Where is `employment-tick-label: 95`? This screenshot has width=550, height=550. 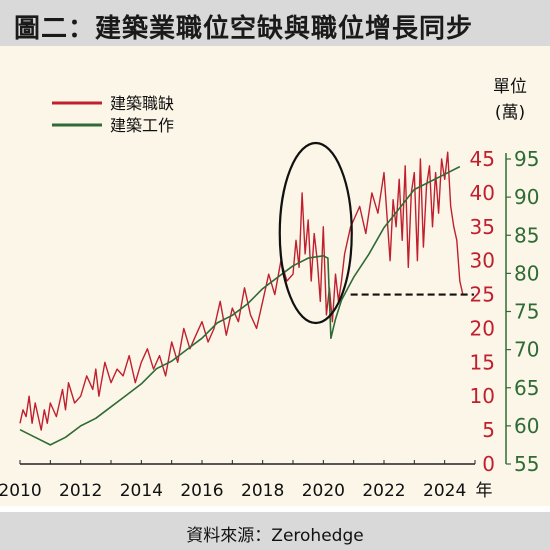
employment-tick-label: 95 is located at coordinates (526, 159).